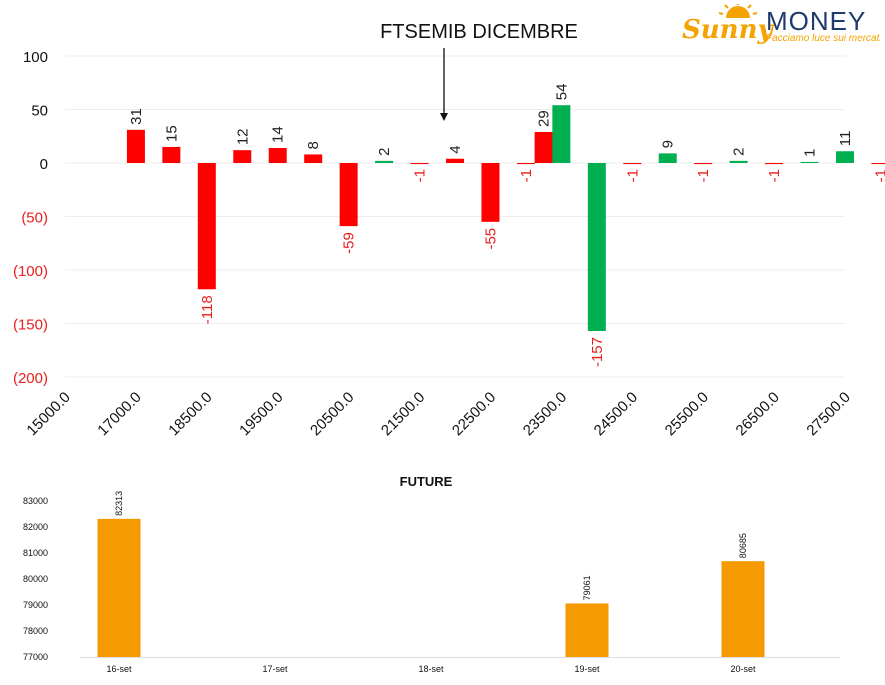  Describe the element at coordinates (828, 414) in the screenshot. I see `top-x-tick-label: 27500.0` at that location.